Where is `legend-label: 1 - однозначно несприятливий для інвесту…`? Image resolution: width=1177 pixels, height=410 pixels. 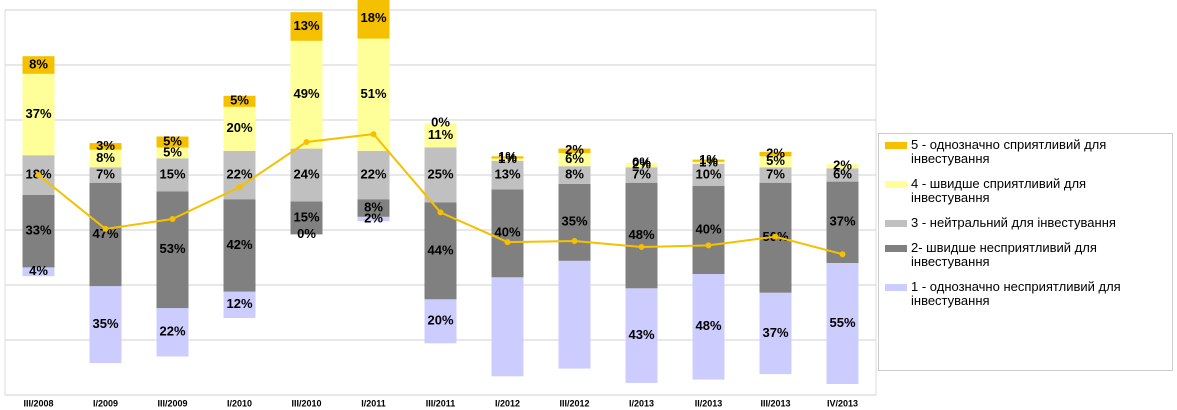 legend-label: 1 - однозначно несприятливий для інвесту… is located at coordinates (1016, 293).